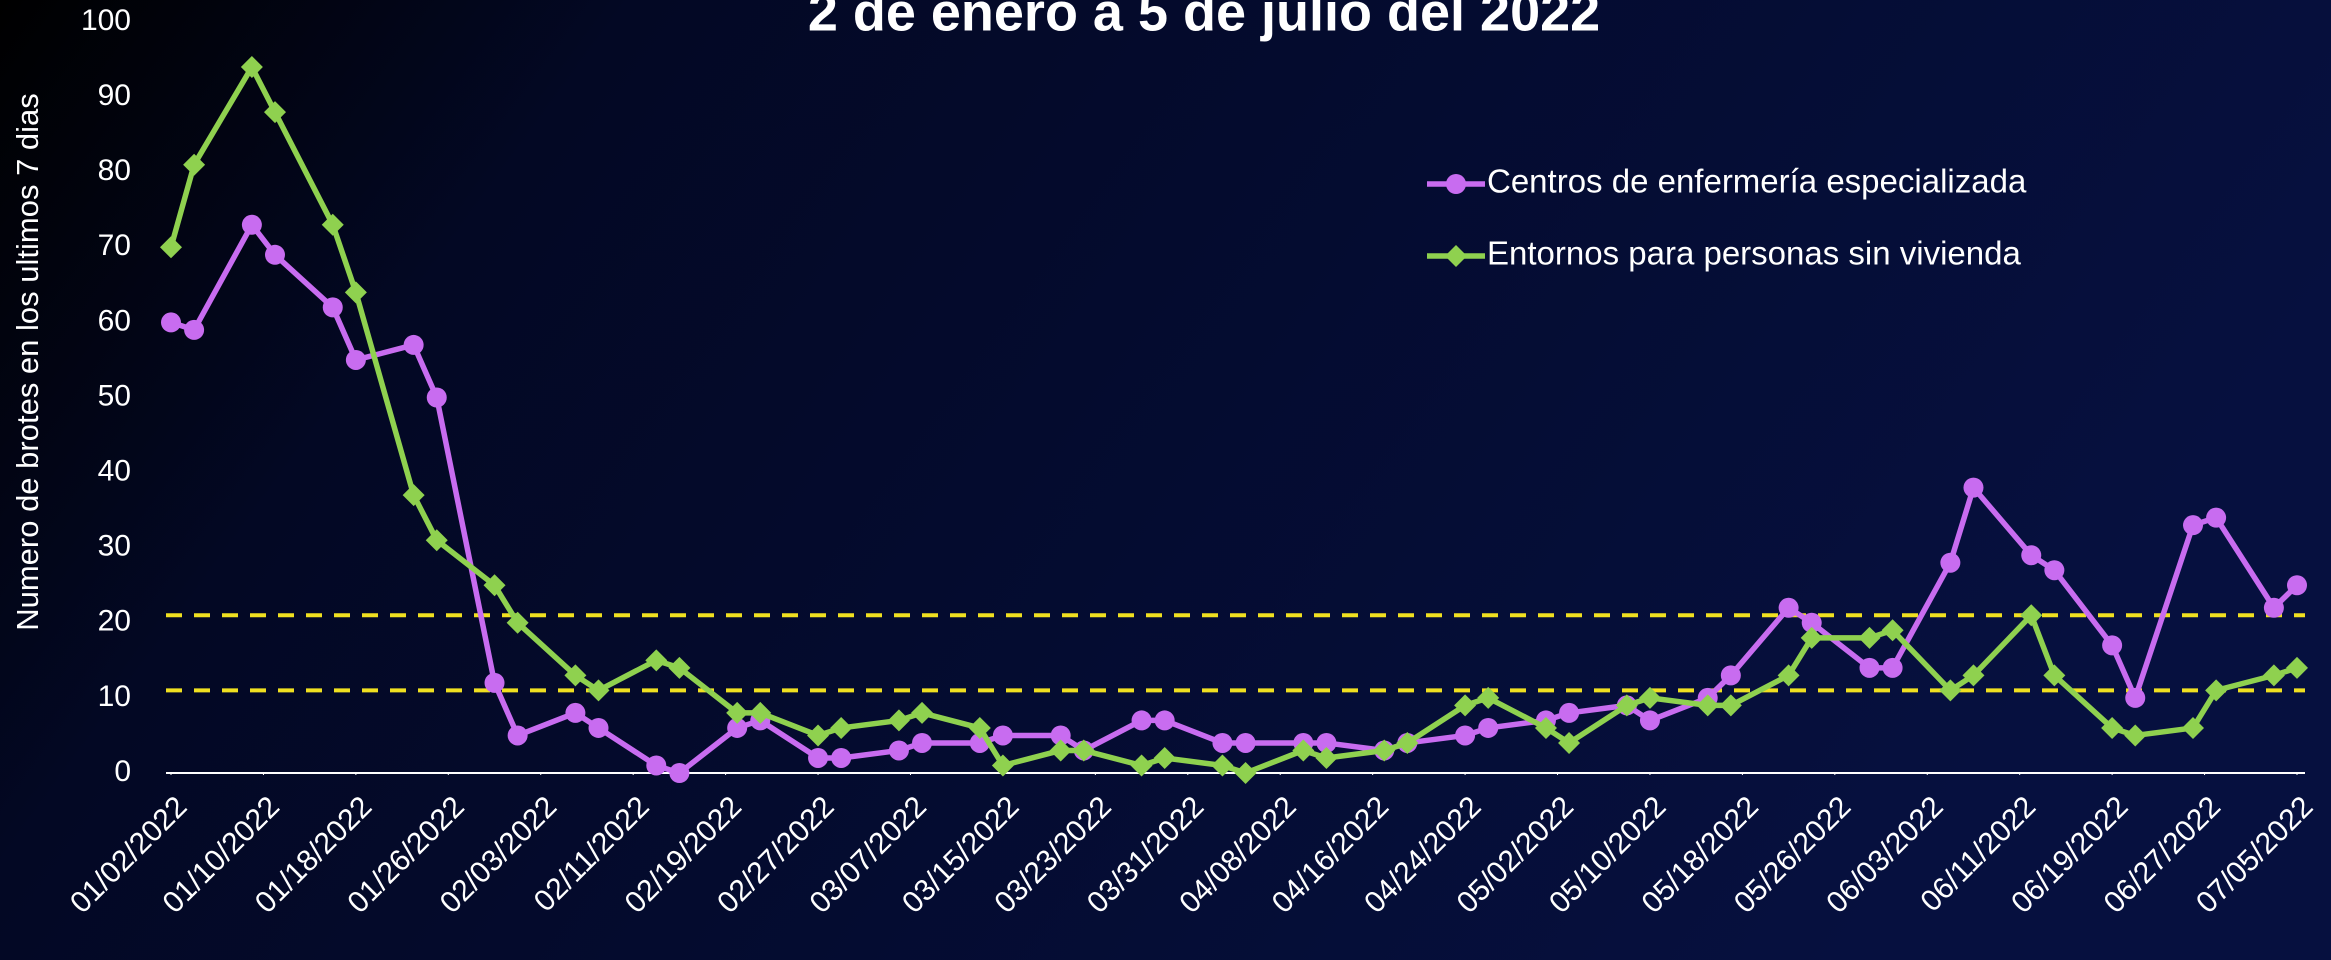 Image resolution: width=2331 pixels, height=960 pixels. I want to click on legend-label: Entornos para personas sin vivienda, so click(1754, 253).